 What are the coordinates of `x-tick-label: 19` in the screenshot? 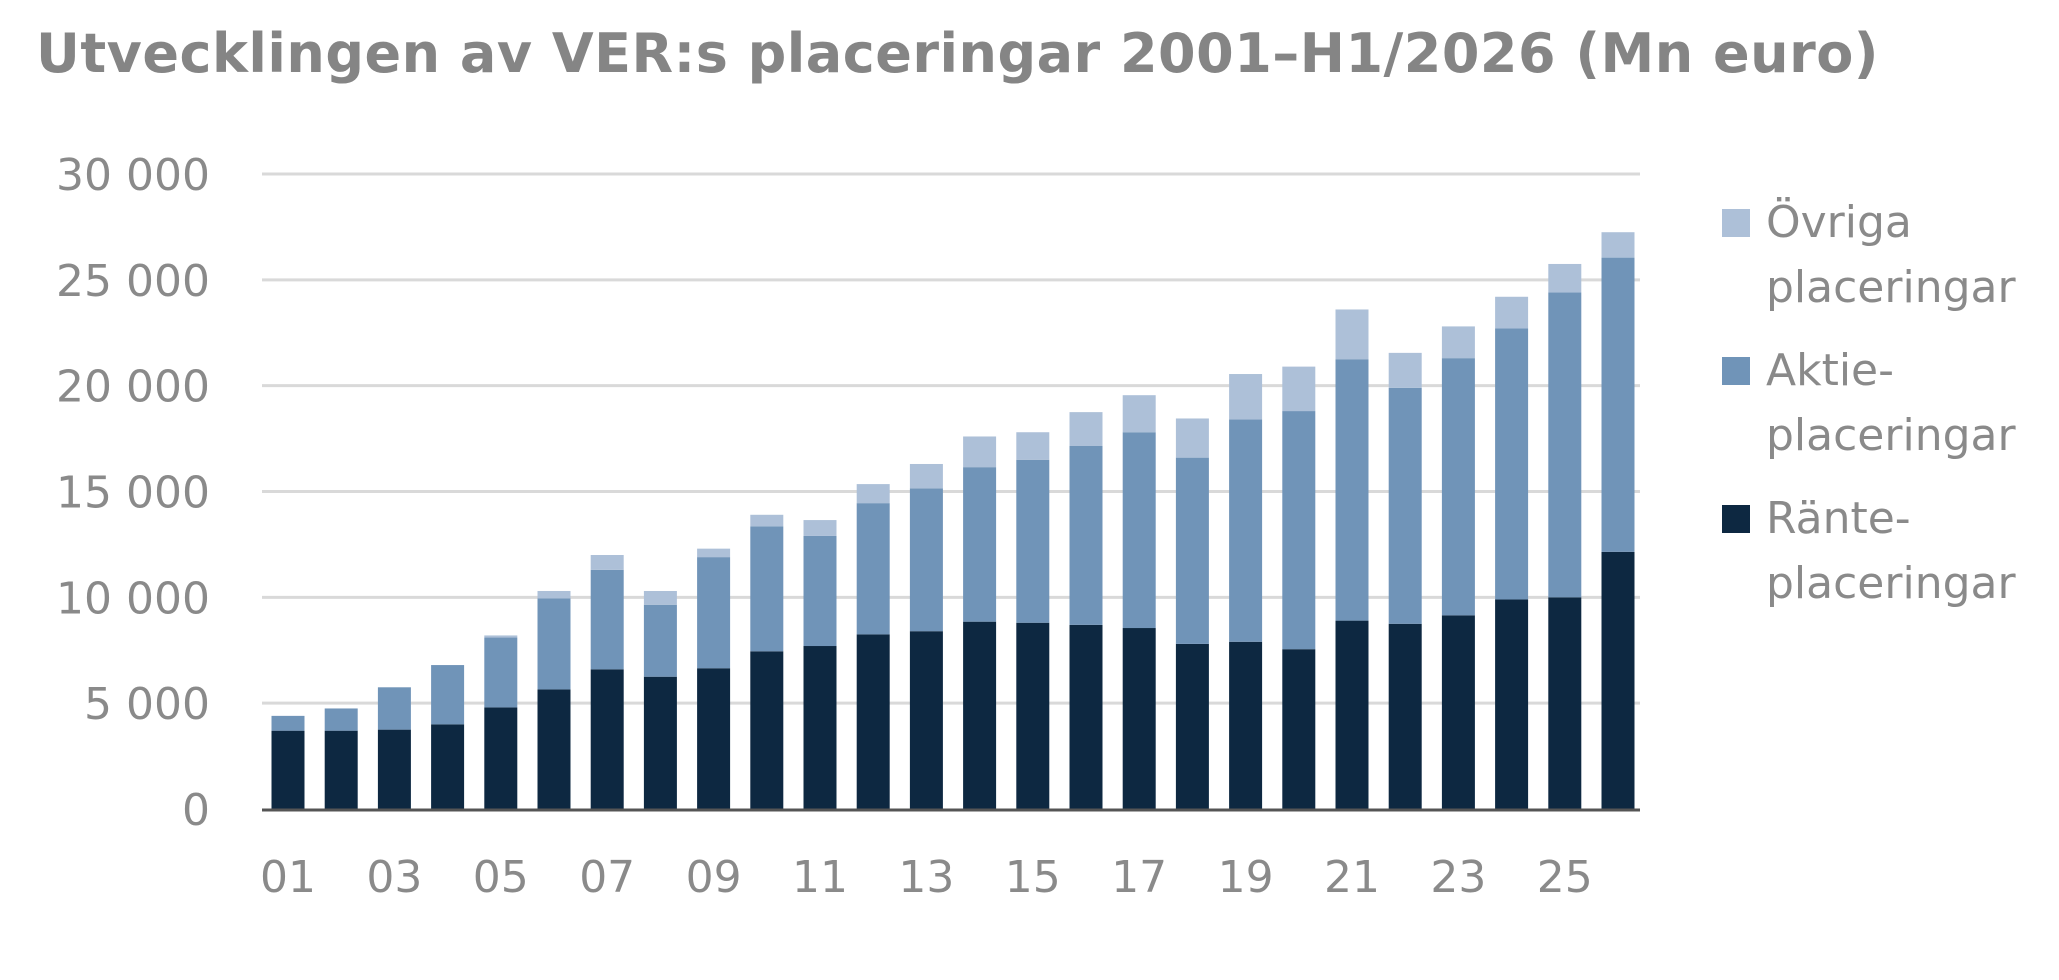 It's located at (1246, 877).